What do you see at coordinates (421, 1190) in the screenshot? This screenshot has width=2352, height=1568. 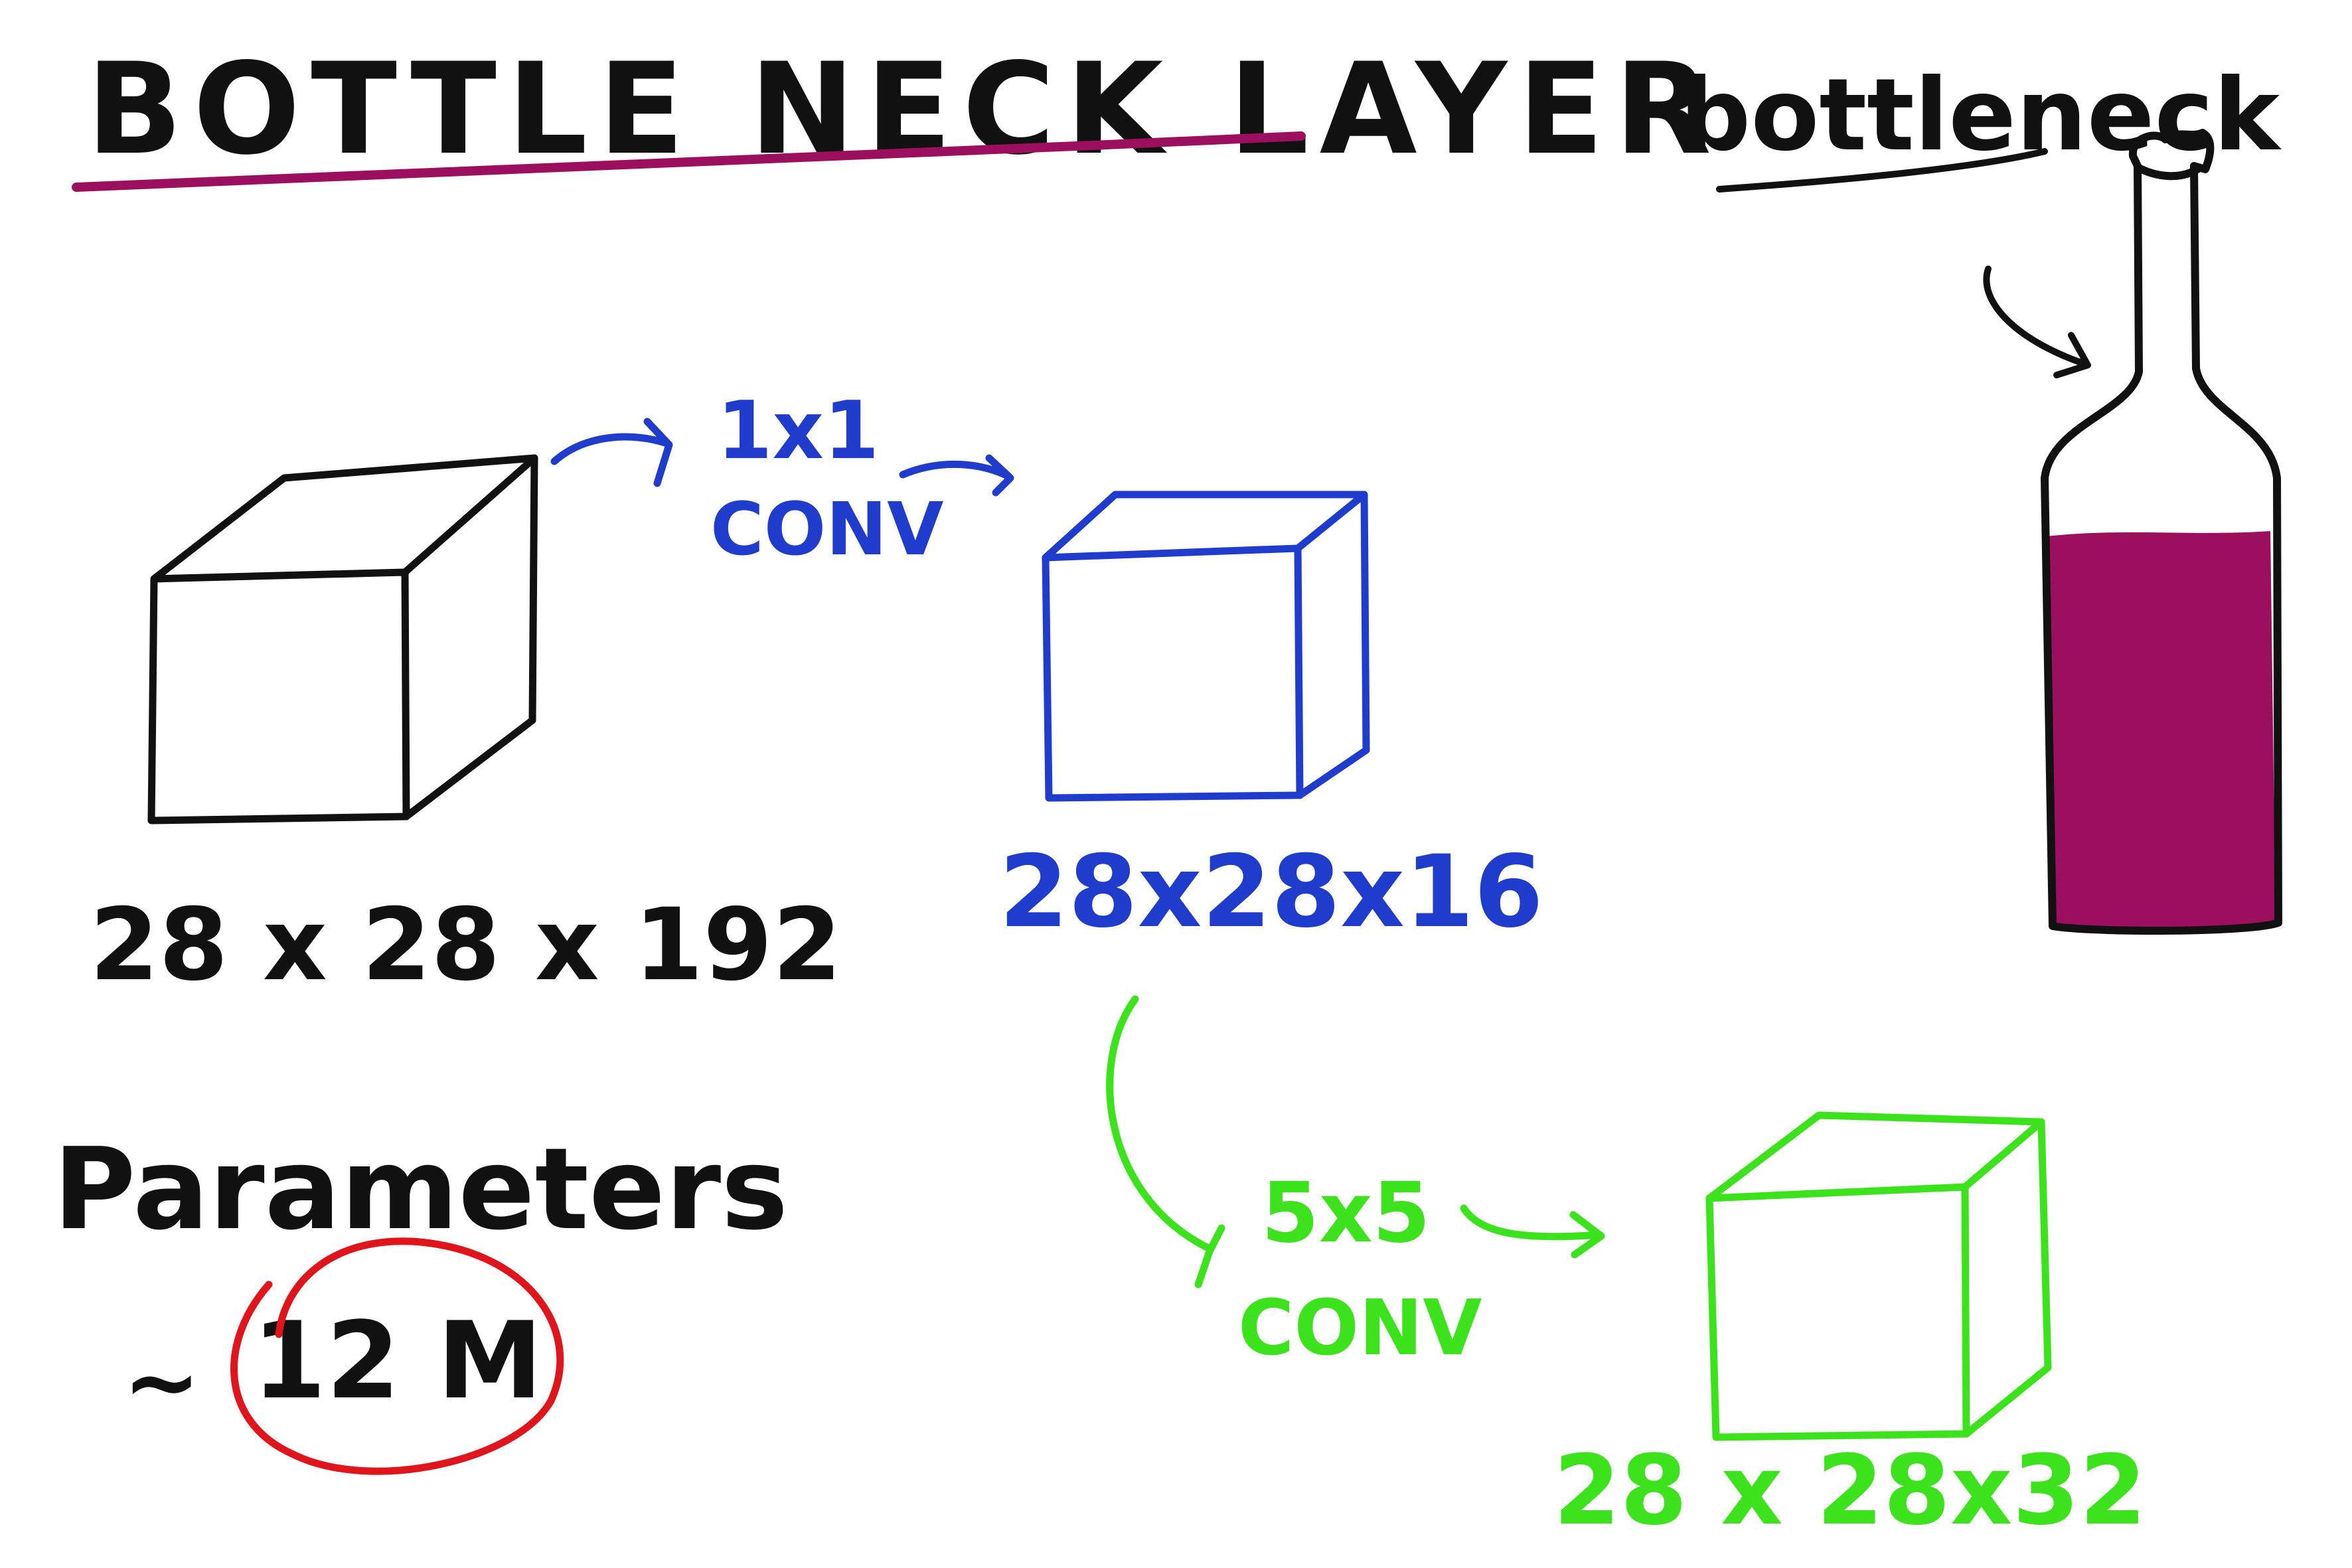 I see `parameters-label: Parameters` at bounding box center [421, 1190].